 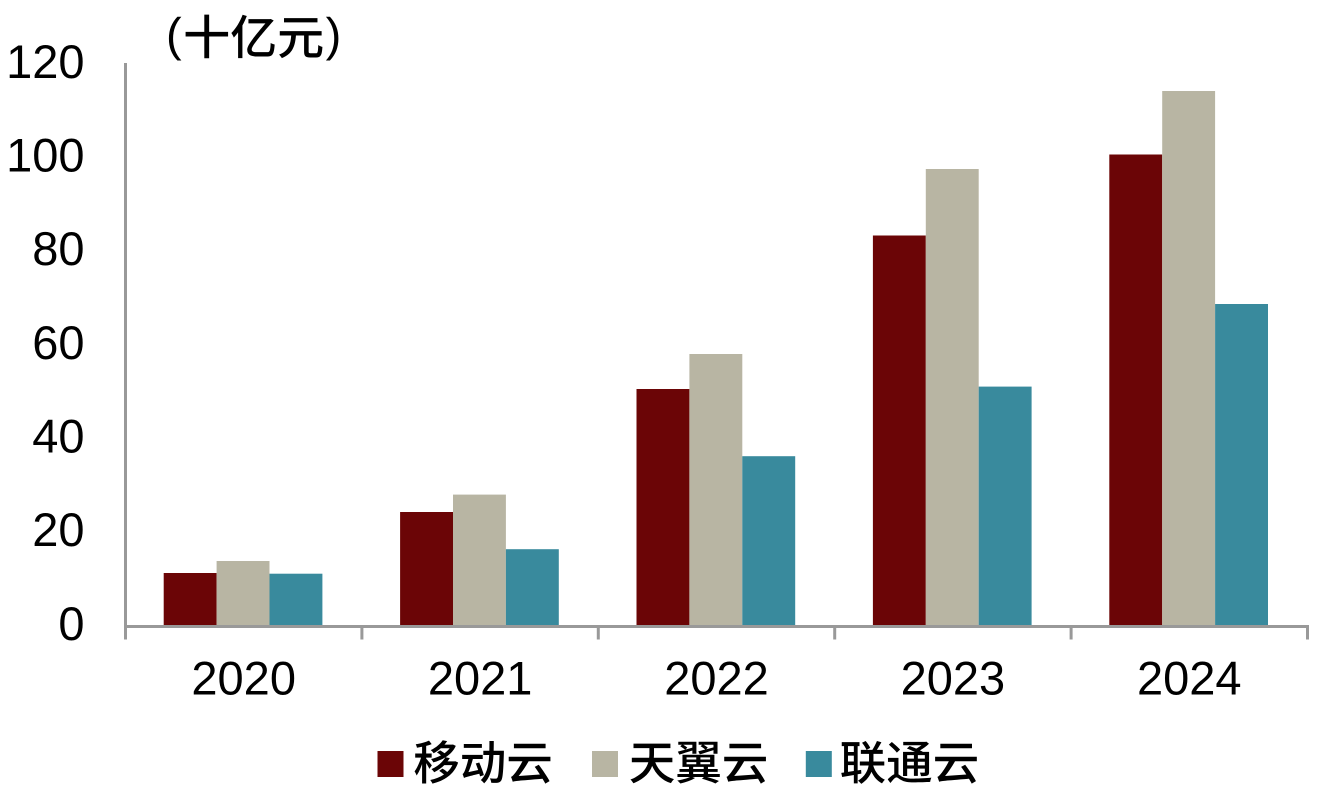 What do you see at coordinates (716, 678) in the screenshot?
I see `svg-text: 2022` at bounding box center [716, 678].